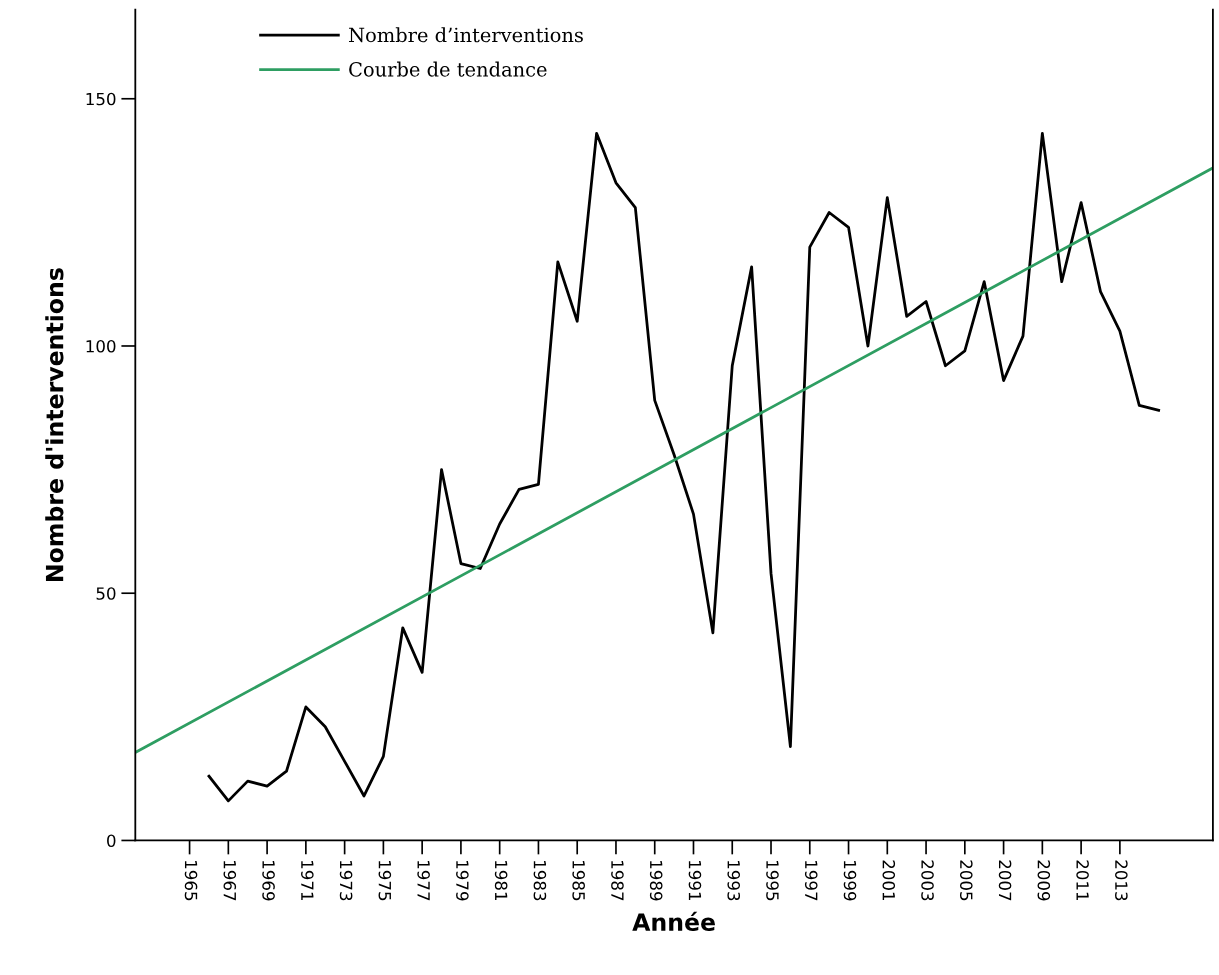 This screenshot has height=975, width=1219. Describe the element at coordinates (811, 881) in the screenshot. I see `x-tick-label: 1997` at that location.